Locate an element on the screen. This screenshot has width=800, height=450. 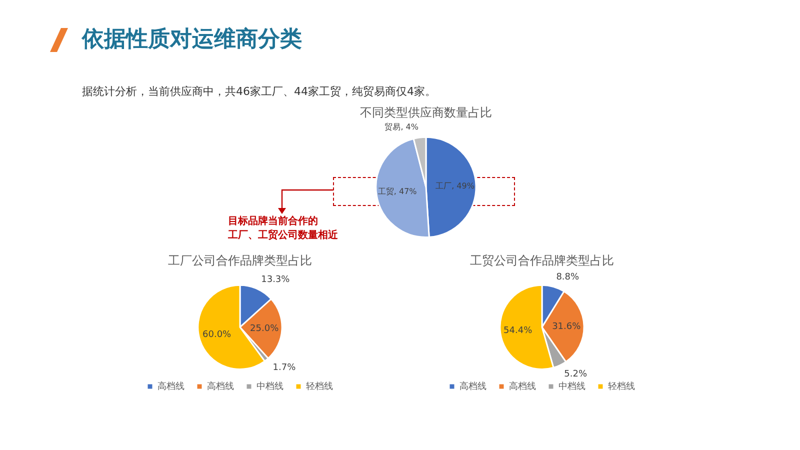
chart-title: 不同类型供应商数量占比 is located at coordinates (426, 112).